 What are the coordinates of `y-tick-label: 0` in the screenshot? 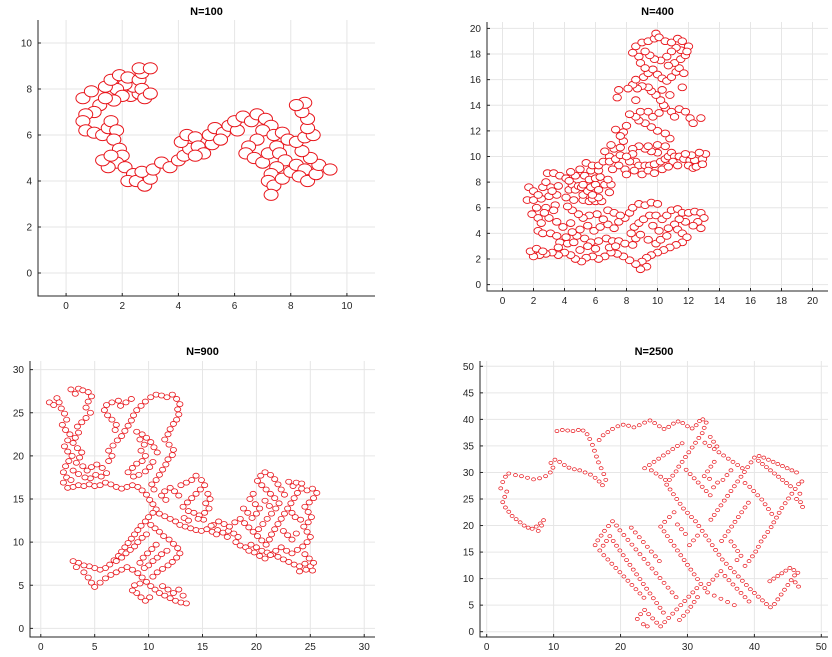 It's located at (471, 632).